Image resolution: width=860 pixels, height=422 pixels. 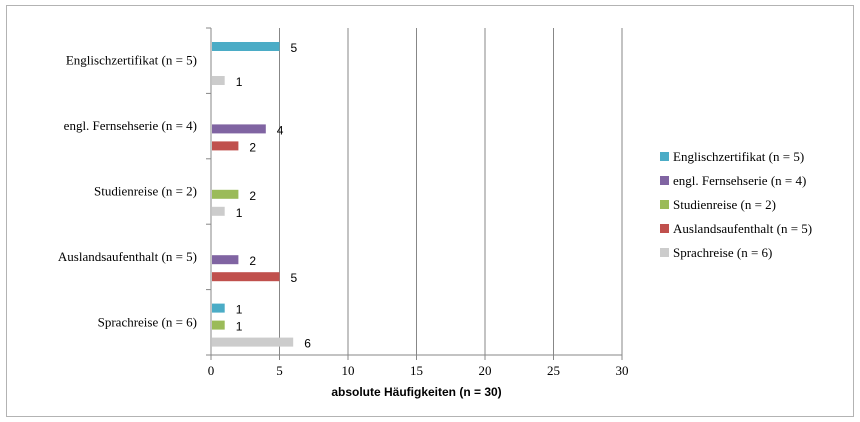 I want to click on x-tick-label: 10, so click(x=348, y=370).